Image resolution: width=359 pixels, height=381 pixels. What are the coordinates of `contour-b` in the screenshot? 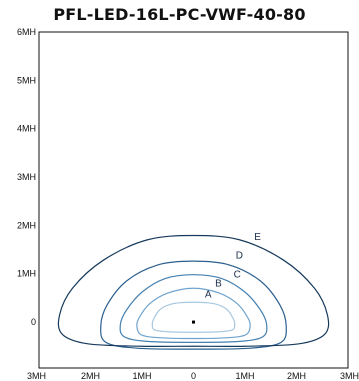 It's located at (193, 313).